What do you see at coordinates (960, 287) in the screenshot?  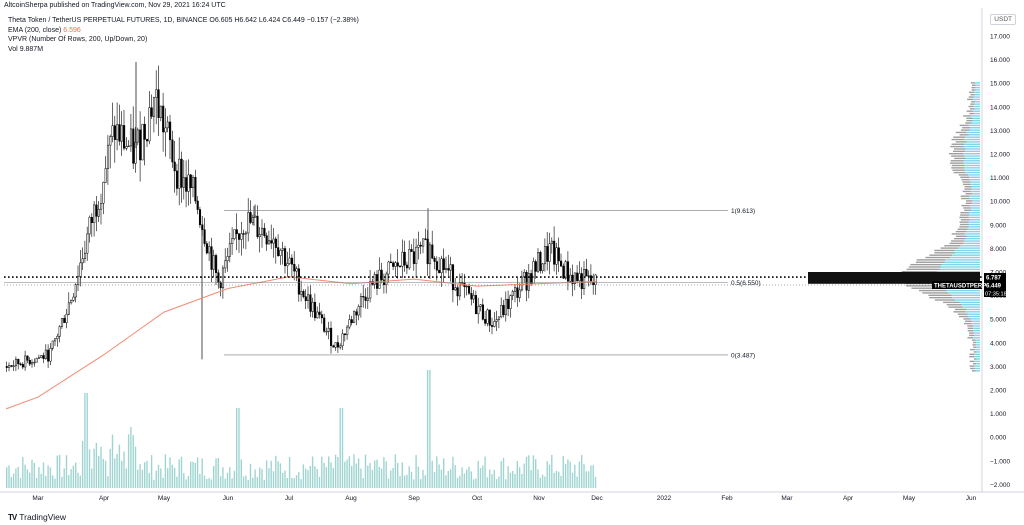 I see `symbol-tag: THETAUSDTPERP` at bounding box center [960, 287].